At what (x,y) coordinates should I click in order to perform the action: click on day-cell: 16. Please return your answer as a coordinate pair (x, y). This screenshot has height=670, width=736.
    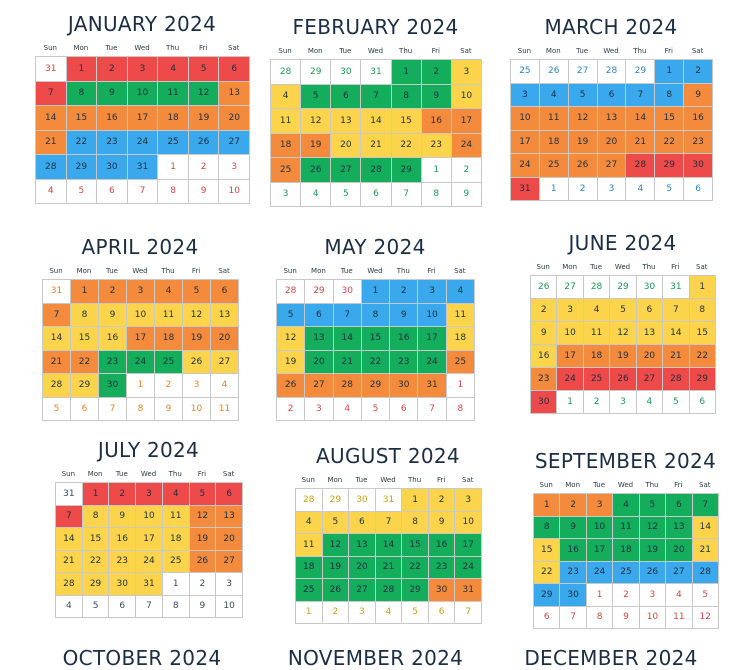
    Looking at the image, I should click on (698, 119).